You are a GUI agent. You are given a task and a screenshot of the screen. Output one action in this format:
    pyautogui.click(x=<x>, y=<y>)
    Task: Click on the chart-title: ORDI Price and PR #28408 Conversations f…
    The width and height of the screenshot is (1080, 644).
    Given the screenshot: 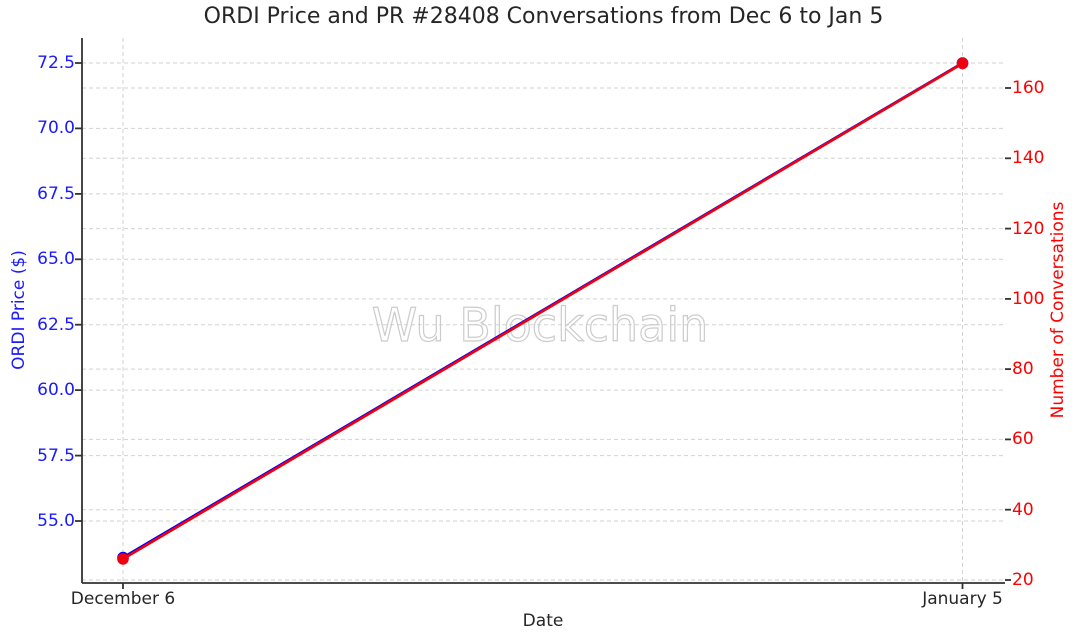 What is the action you would take?
    pyautogui.click(x=543, y=16)
    